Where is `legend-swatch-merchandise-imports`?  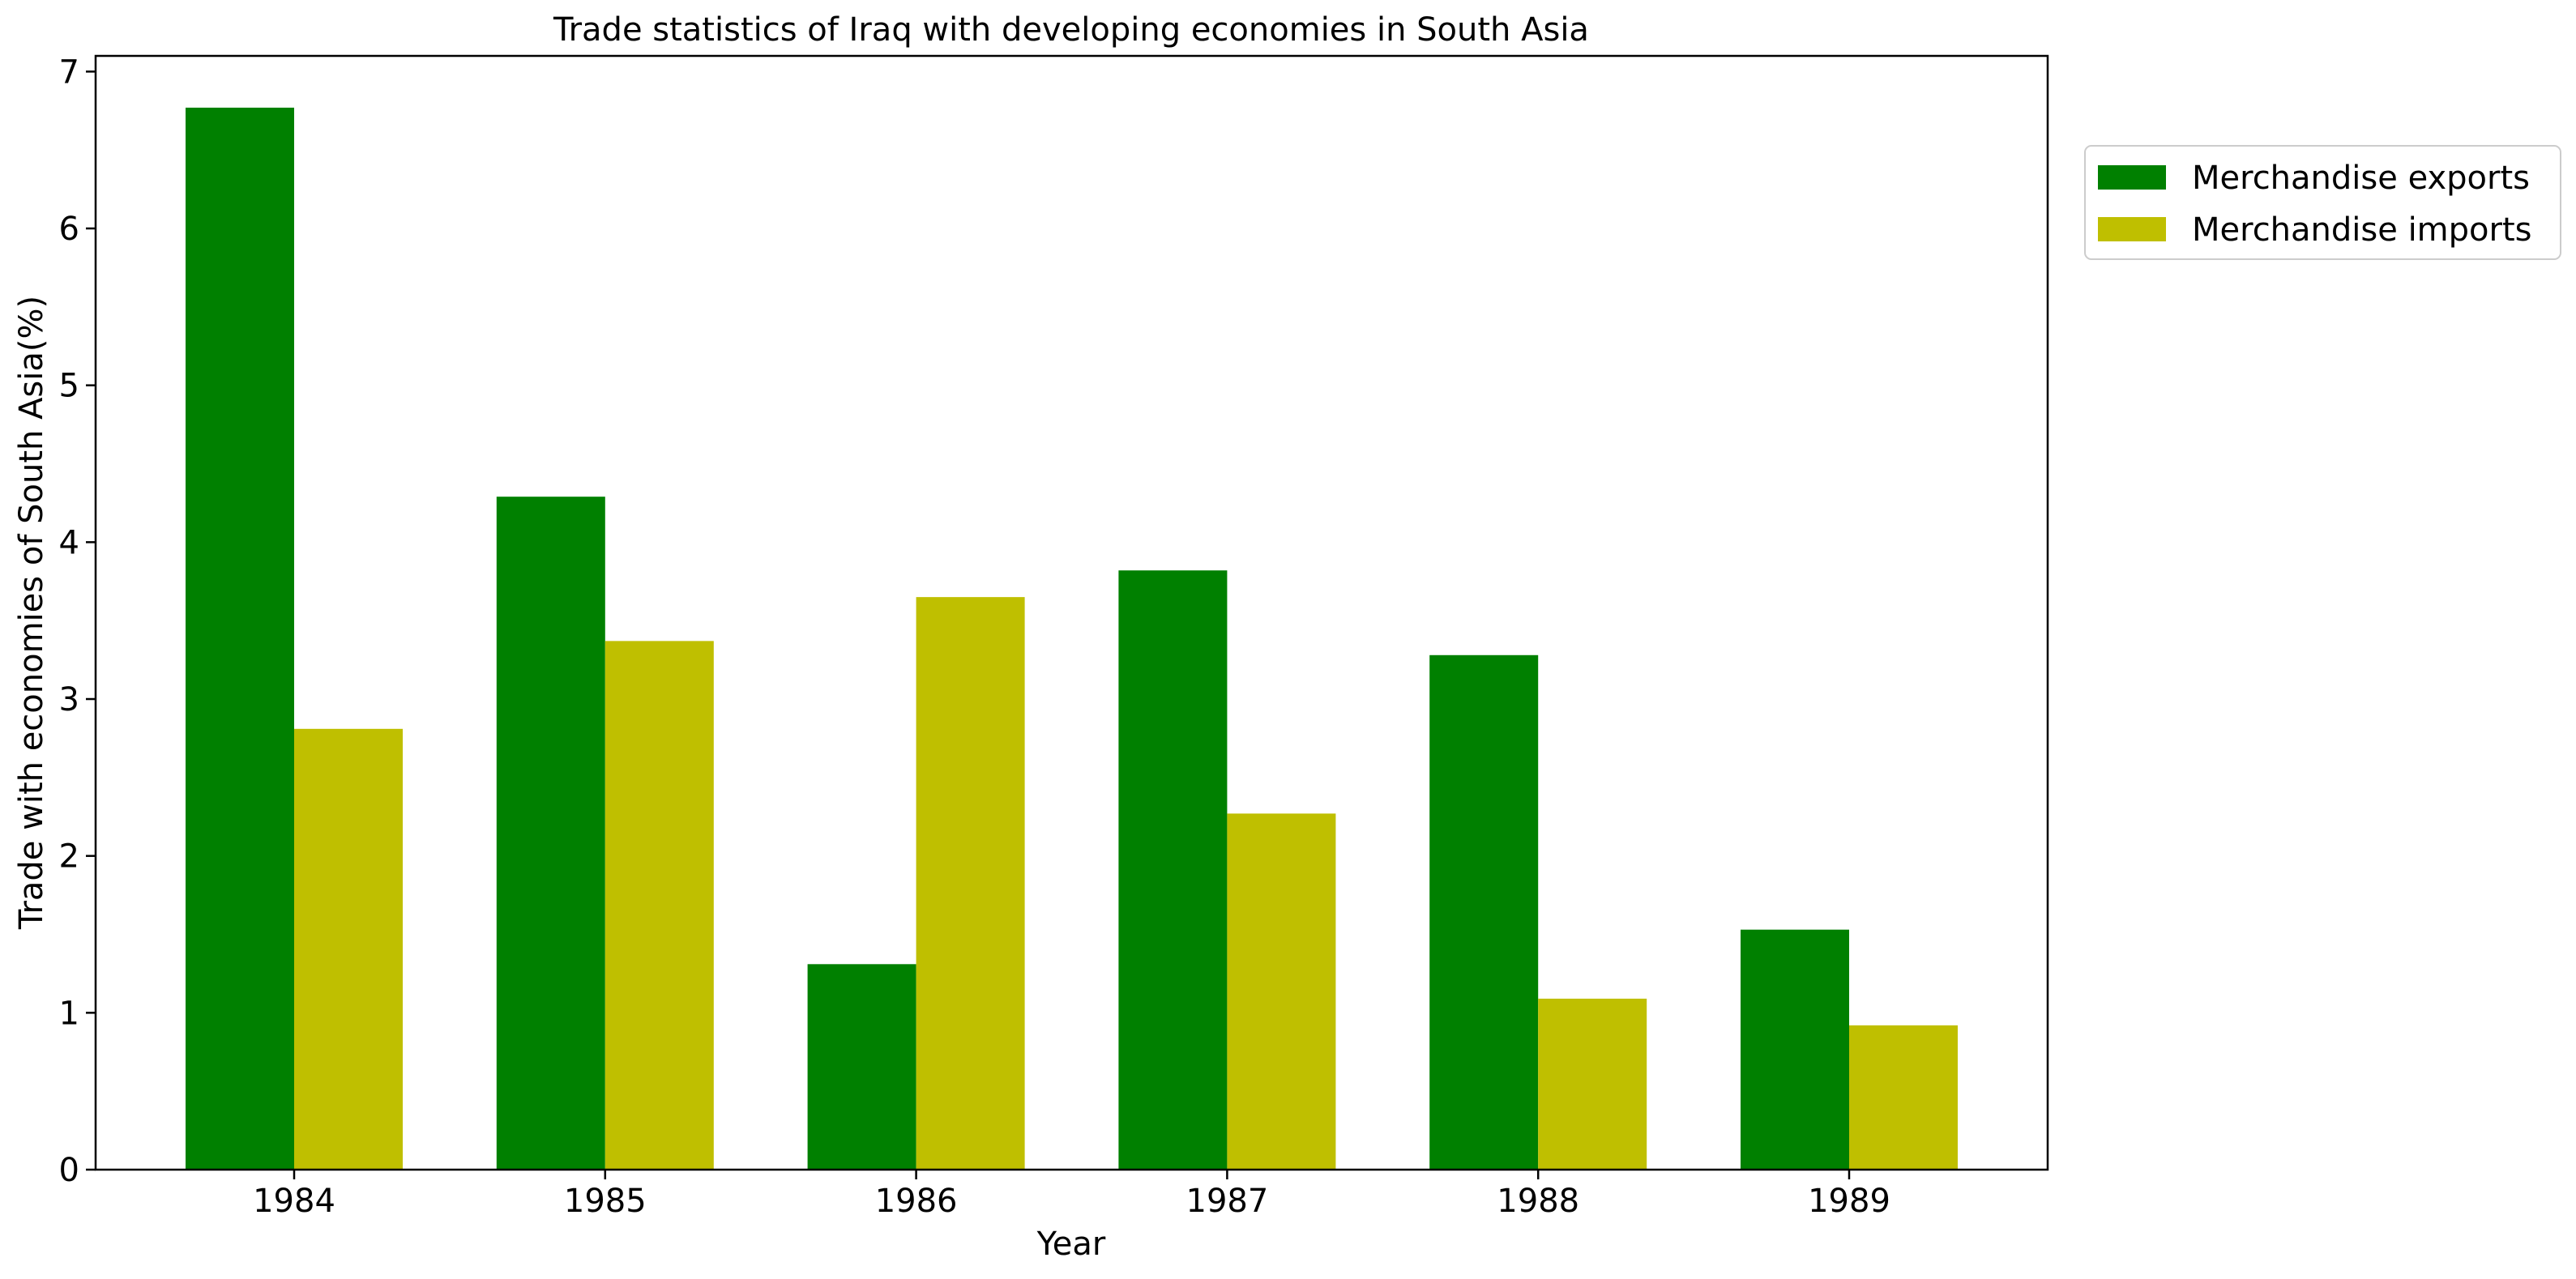 legend-swatch-merchandise-imports is located at coordinates (2132, 229).